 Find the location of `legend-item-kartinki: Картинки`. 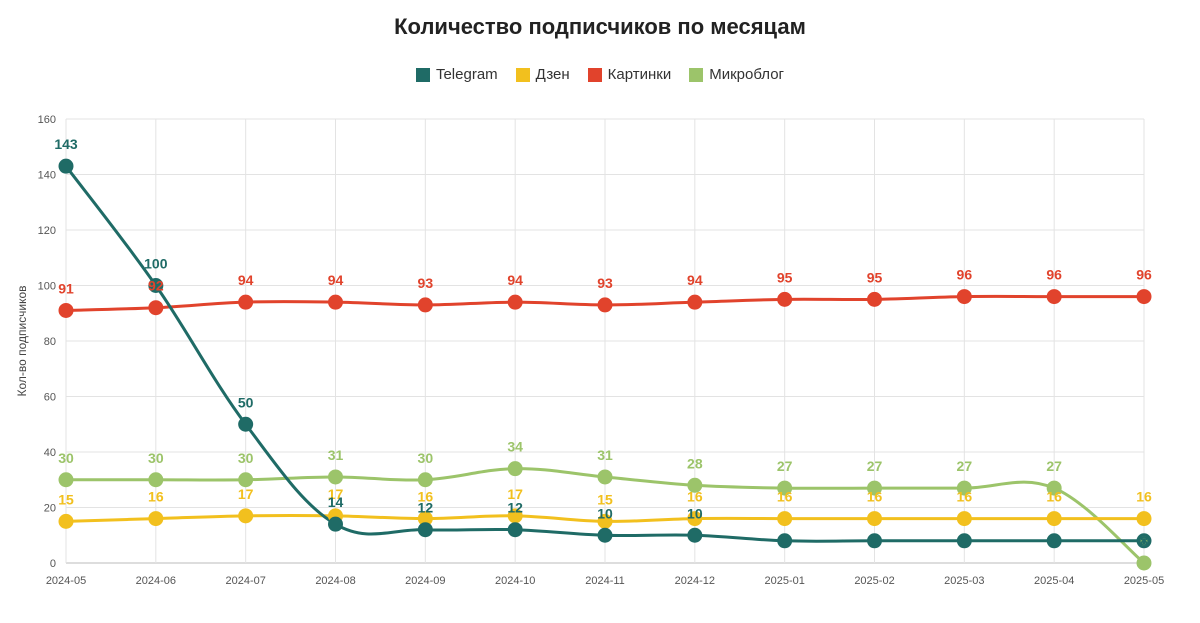

legend-item-kartinki: Картинки is located at coordinates (629, 74).